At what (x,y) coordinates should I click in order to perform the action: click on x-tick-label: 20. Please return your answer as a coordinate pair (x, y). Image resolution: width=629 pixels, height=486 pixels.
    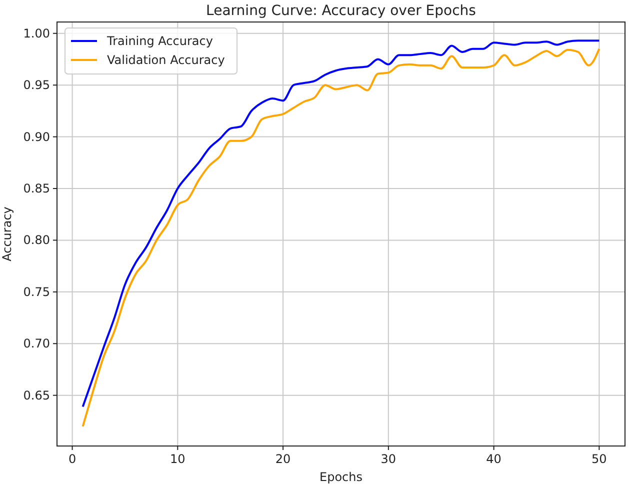
    Looking at the image, I should click on (283, 459).